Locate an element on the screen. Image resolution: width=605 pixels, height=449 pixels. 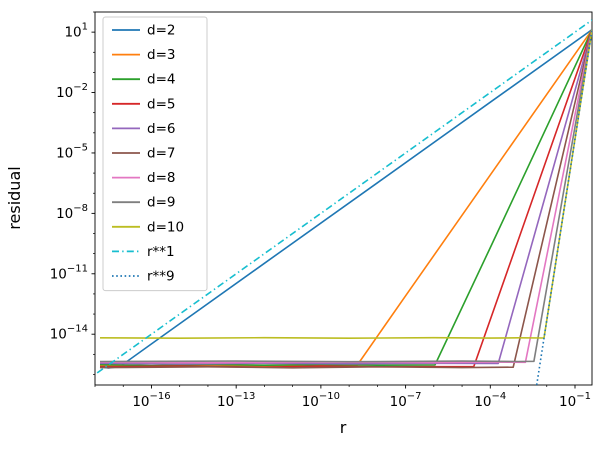
x-axis-label: r is located at coordinates (343, 427).